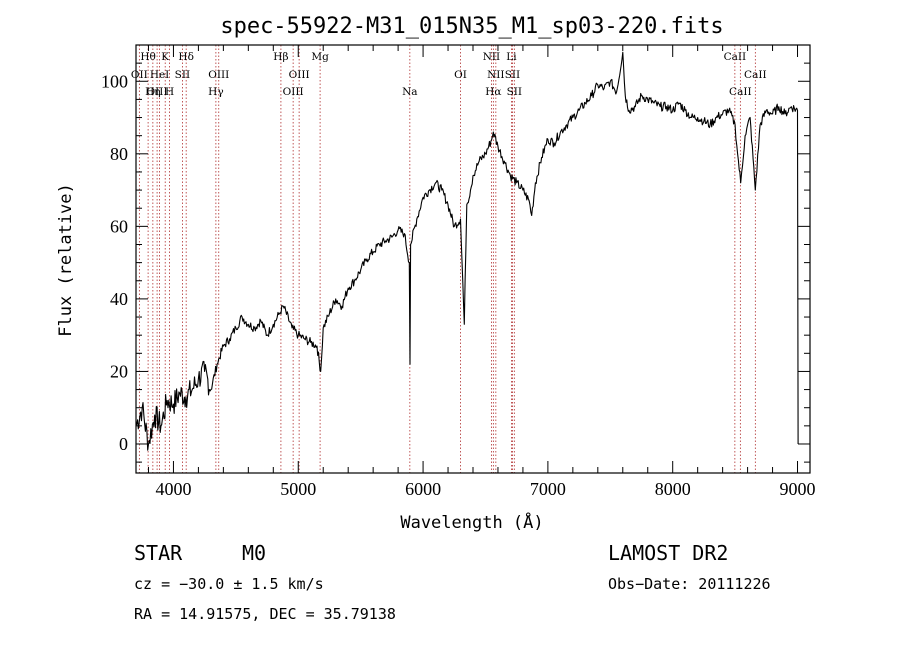  I want to click on spectral-line-label: K, so click(165, 57).